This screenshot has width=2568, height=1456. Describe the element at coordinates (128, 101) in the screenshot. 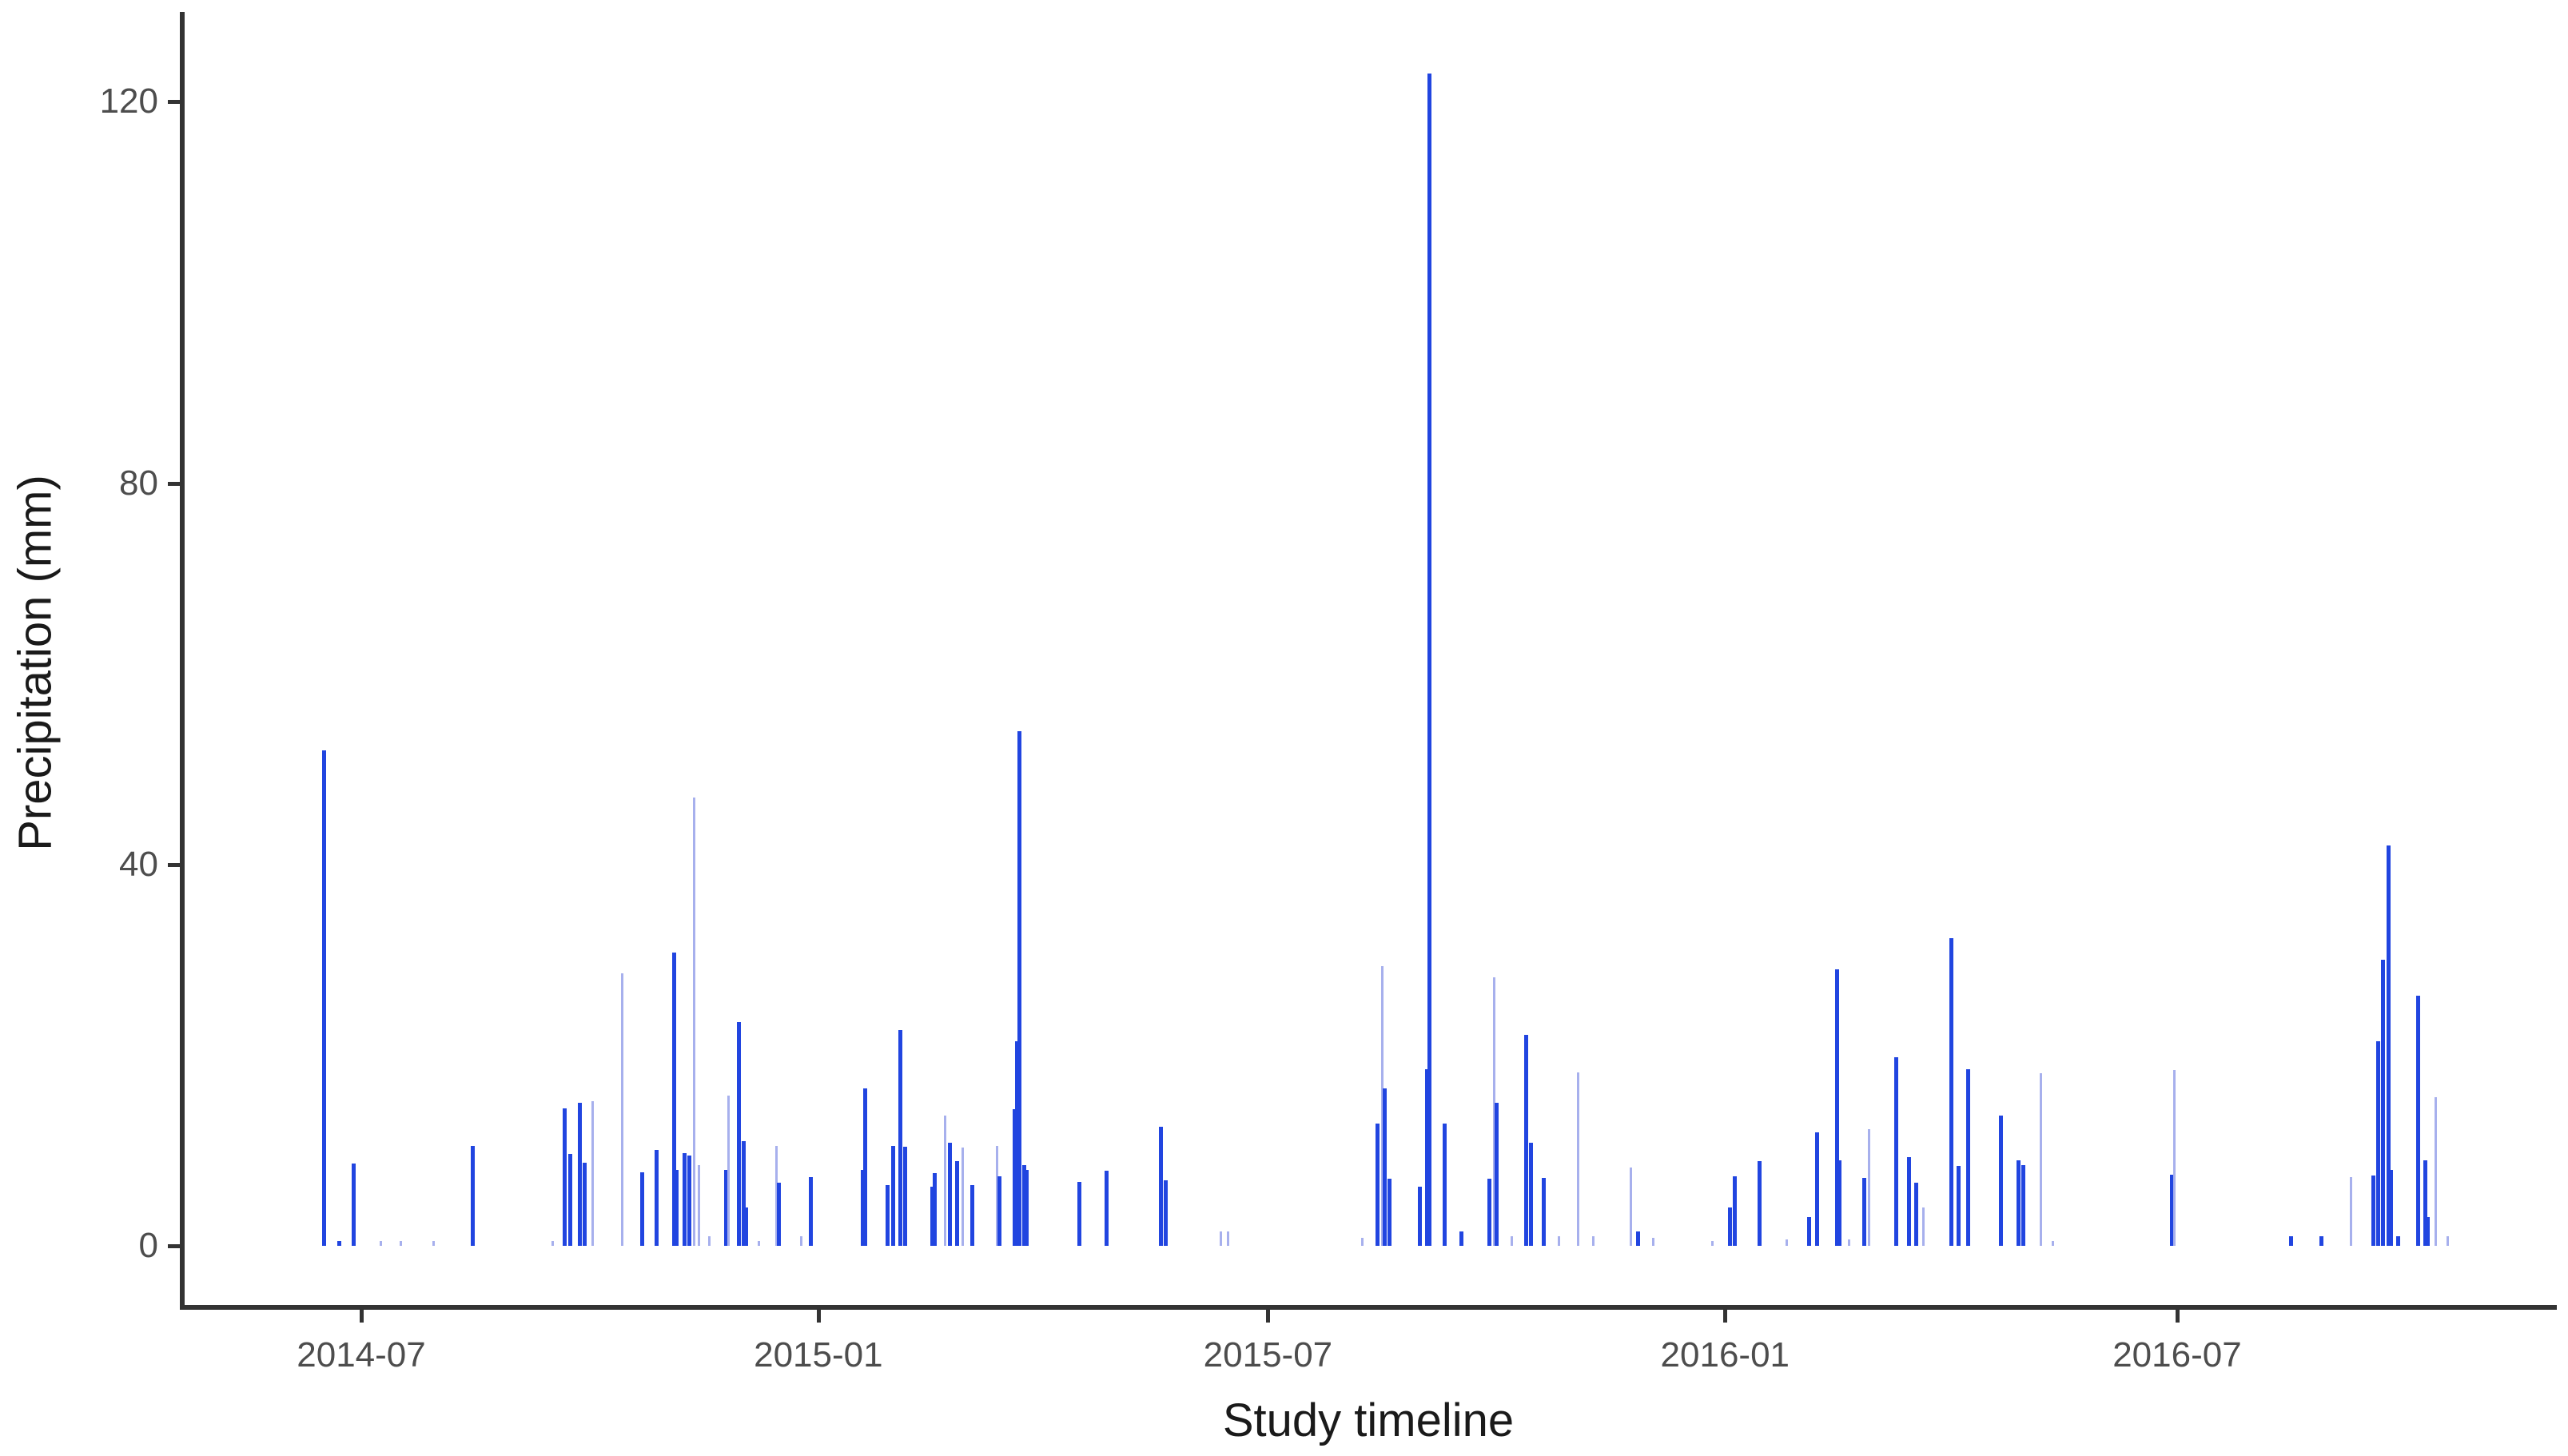

I see `y-tick-label: 120` at that location.